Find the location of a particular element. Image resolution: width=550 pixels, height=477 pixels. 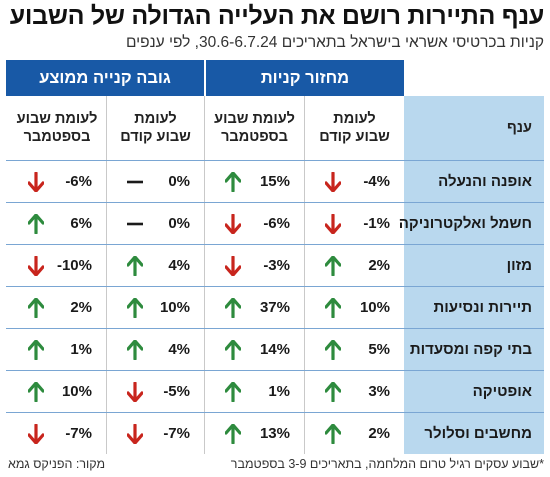

cell-turnover-sept: 15% is located at coordinates (254, 181).